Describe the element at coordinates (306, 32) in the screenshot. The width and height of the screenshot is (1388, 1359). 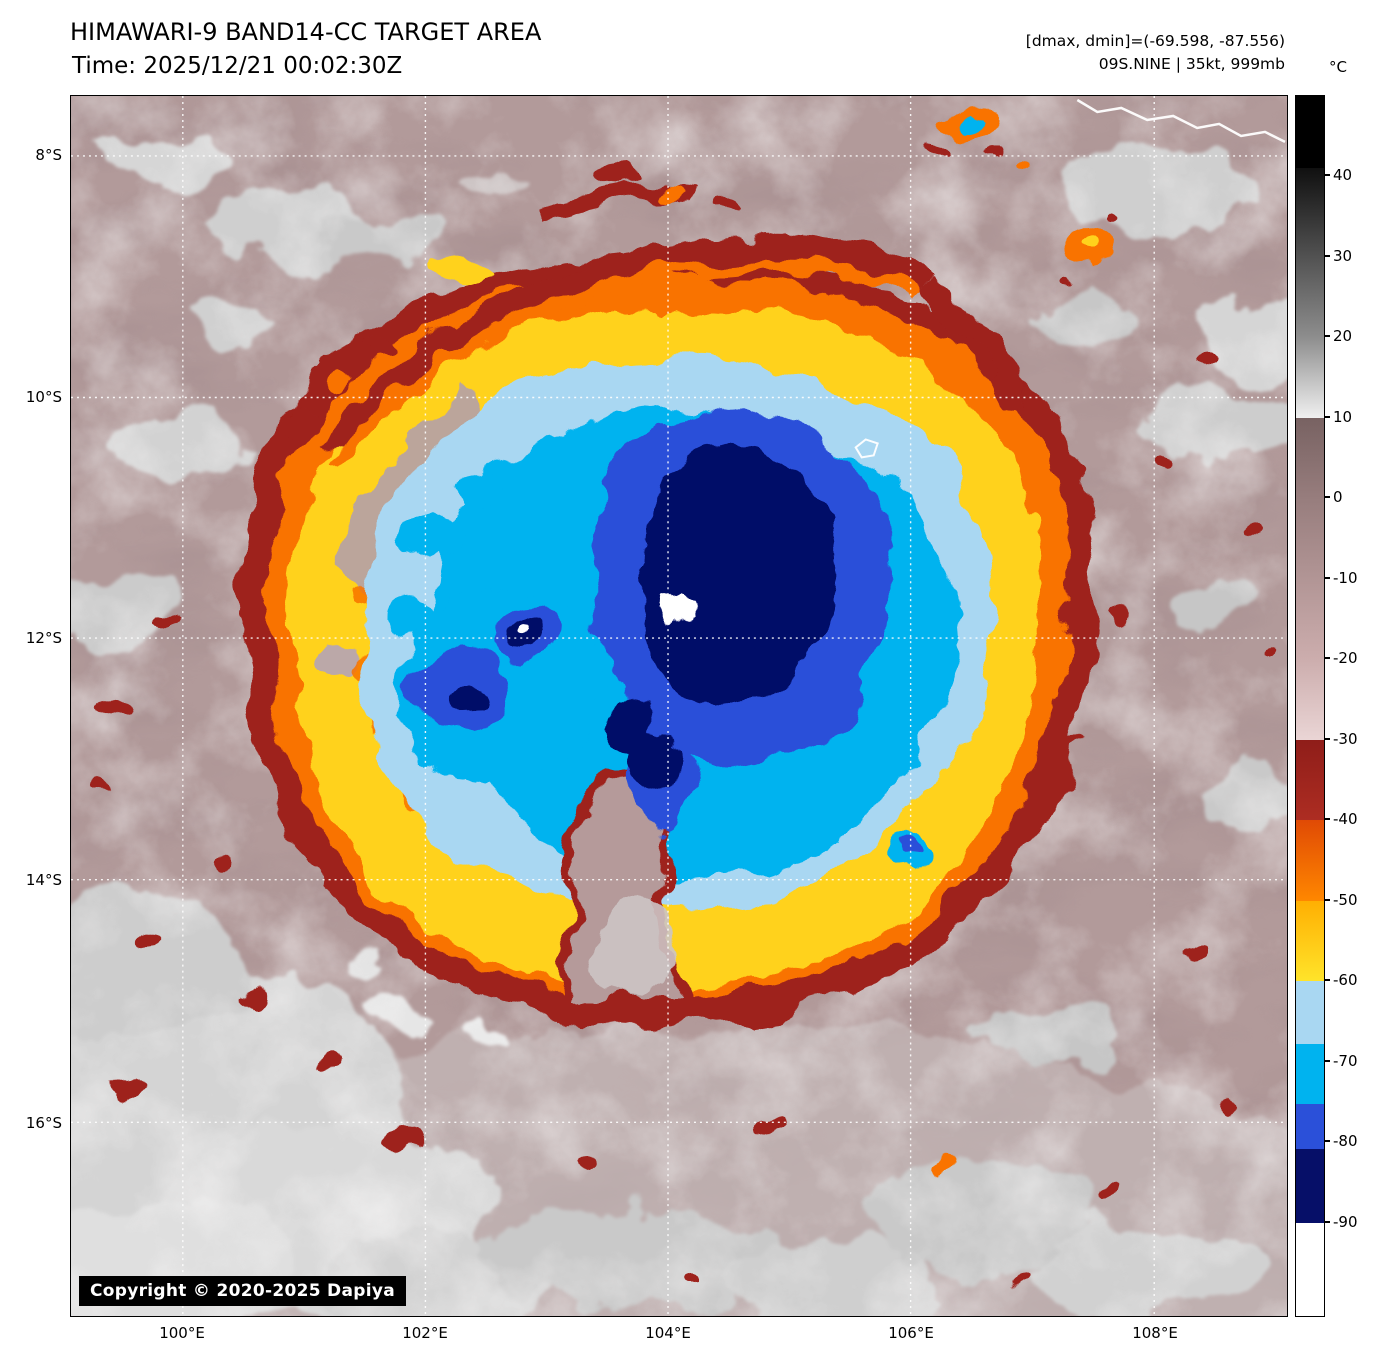
I see `figure-title: HIMAWARI-9 BAND14-CC TARGET AREA` at that location.